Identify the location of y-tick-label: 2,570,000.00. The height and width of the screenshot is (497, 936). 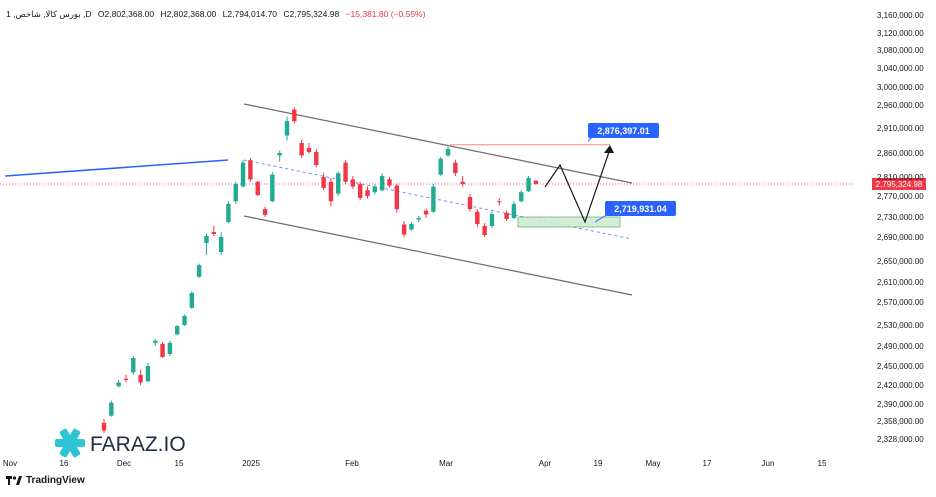
(900, 302).